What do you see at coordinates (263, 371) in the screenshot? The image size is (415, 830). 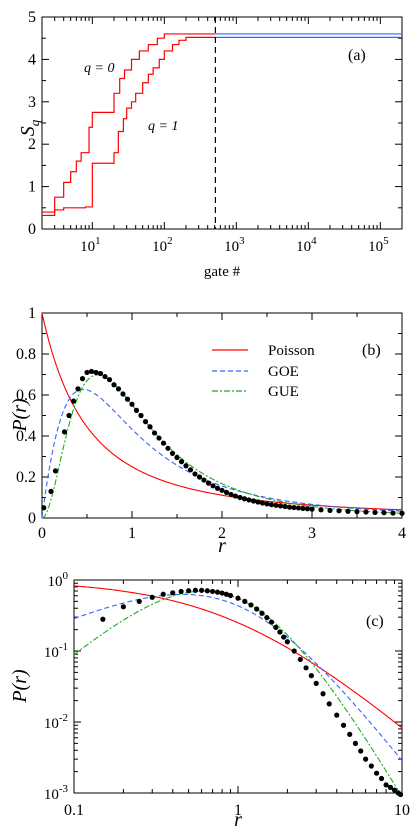 I see `panel-b-legend: Poisson GOE GUE` at bounding box center [263, 371].